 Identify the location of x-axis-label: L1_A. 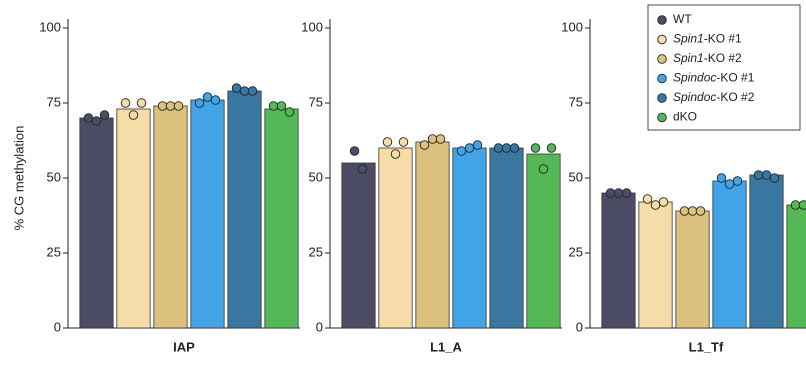
(446, 346).